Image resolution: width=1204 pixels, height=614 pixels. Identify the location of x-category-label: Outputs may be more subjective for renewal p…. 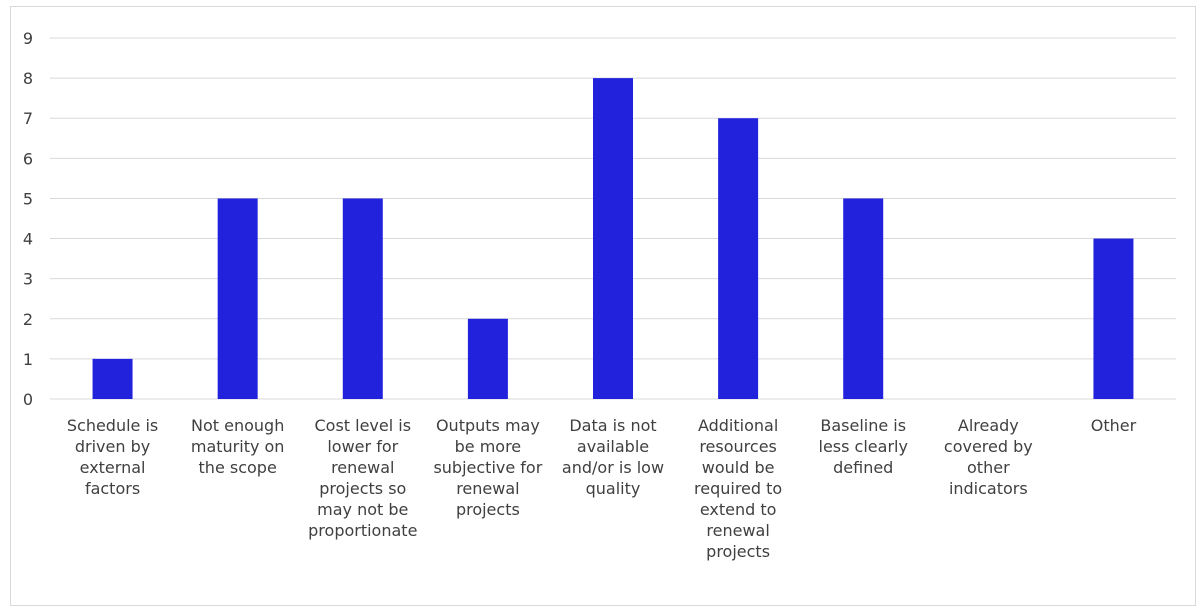
(487, 467).